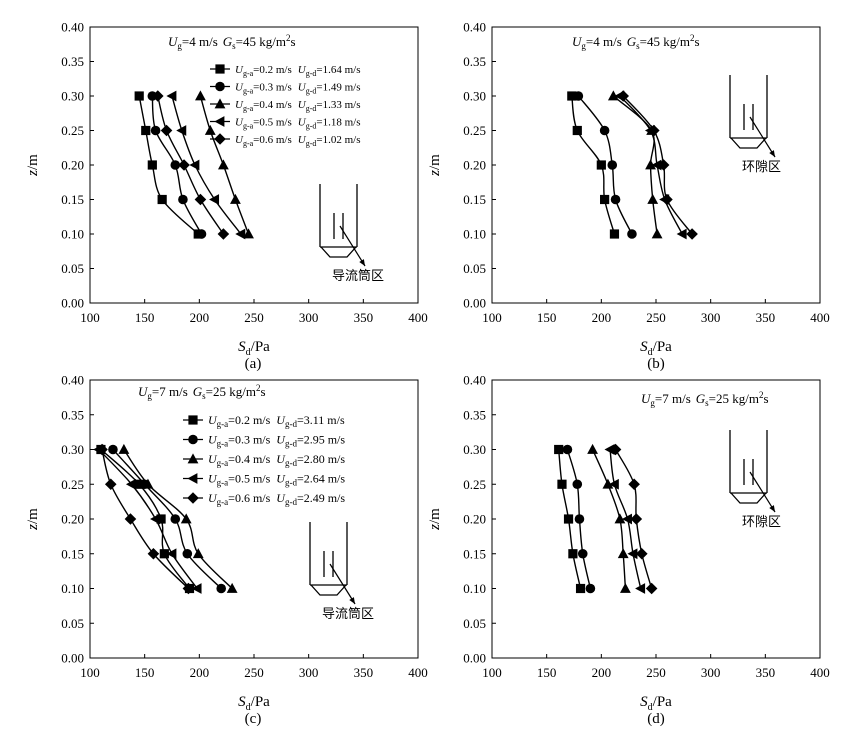 Image resolution: width=866 pixels, height=731 pixels. What do you see at coordinates (72, 268) in the screenshot?
I see `y-tick-label: 0.05` at bounding box center [72, 268].